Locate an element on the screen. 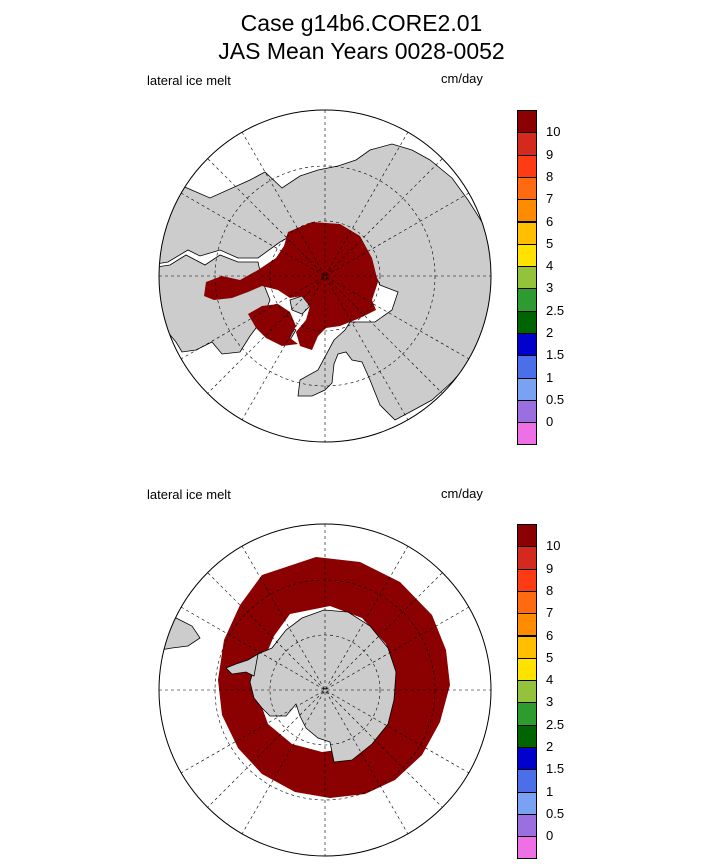 The image size is (723, 864). south-melt-ring is located at coordinates (334, 677).